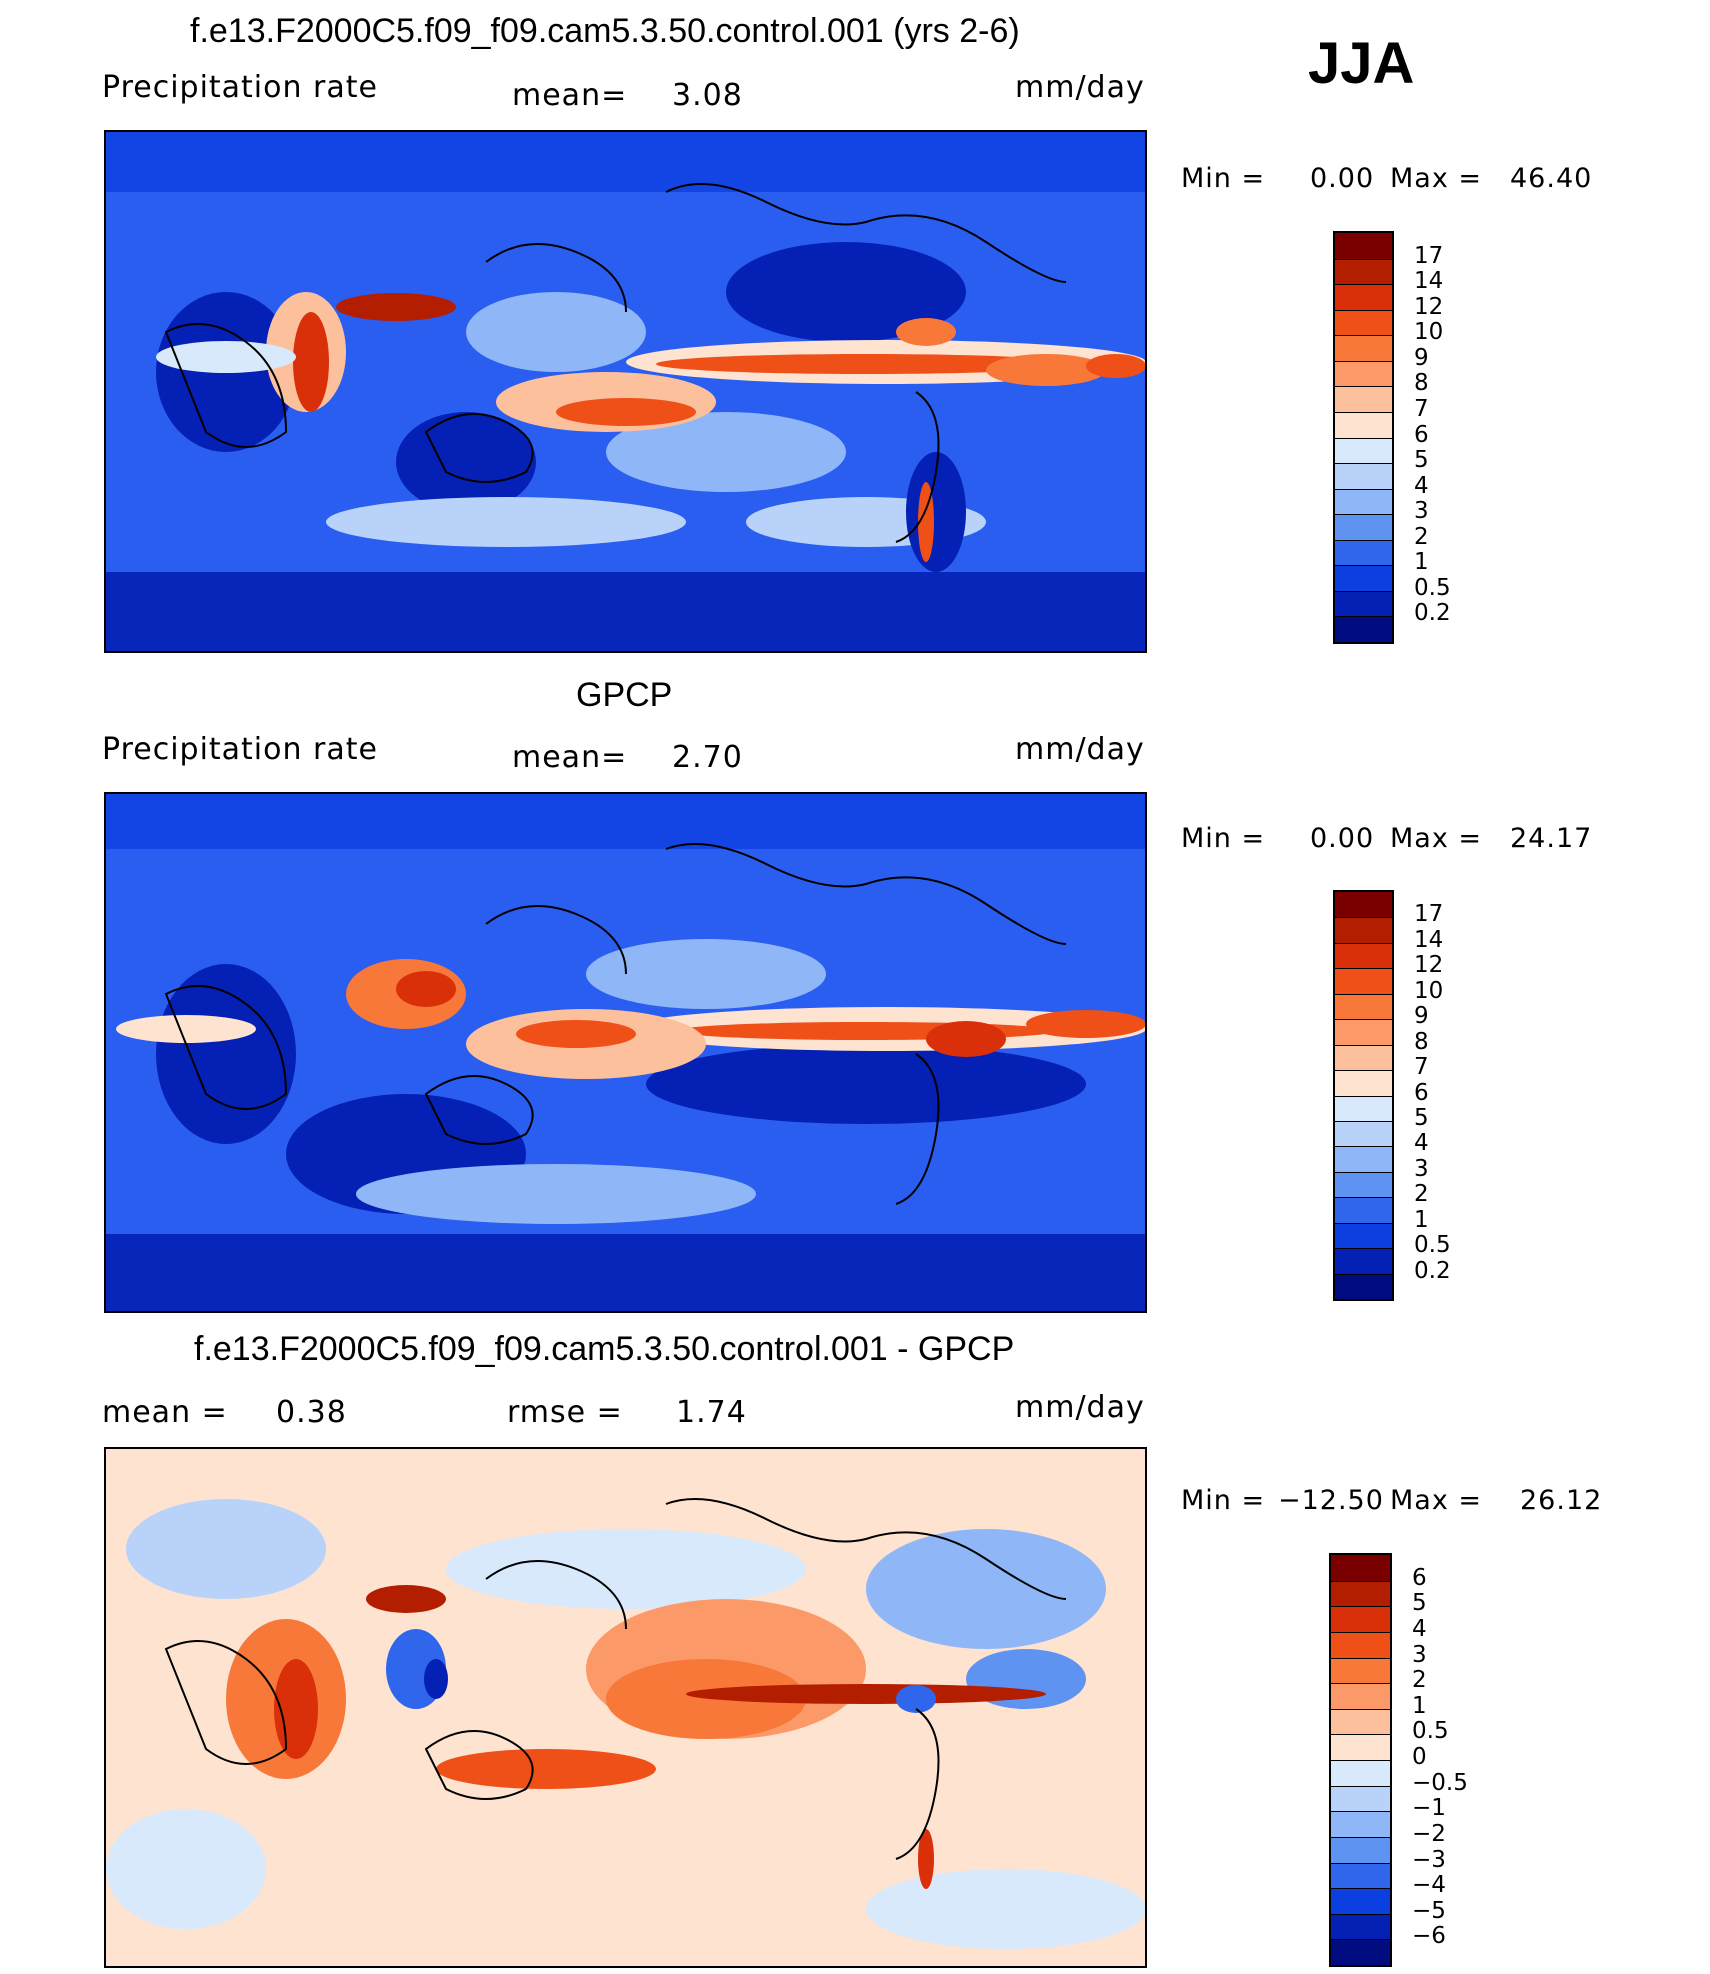  Describe the element at coordinates (1080, 87) in the screenshot. I see `panel-1-units: mm/day` at that location.